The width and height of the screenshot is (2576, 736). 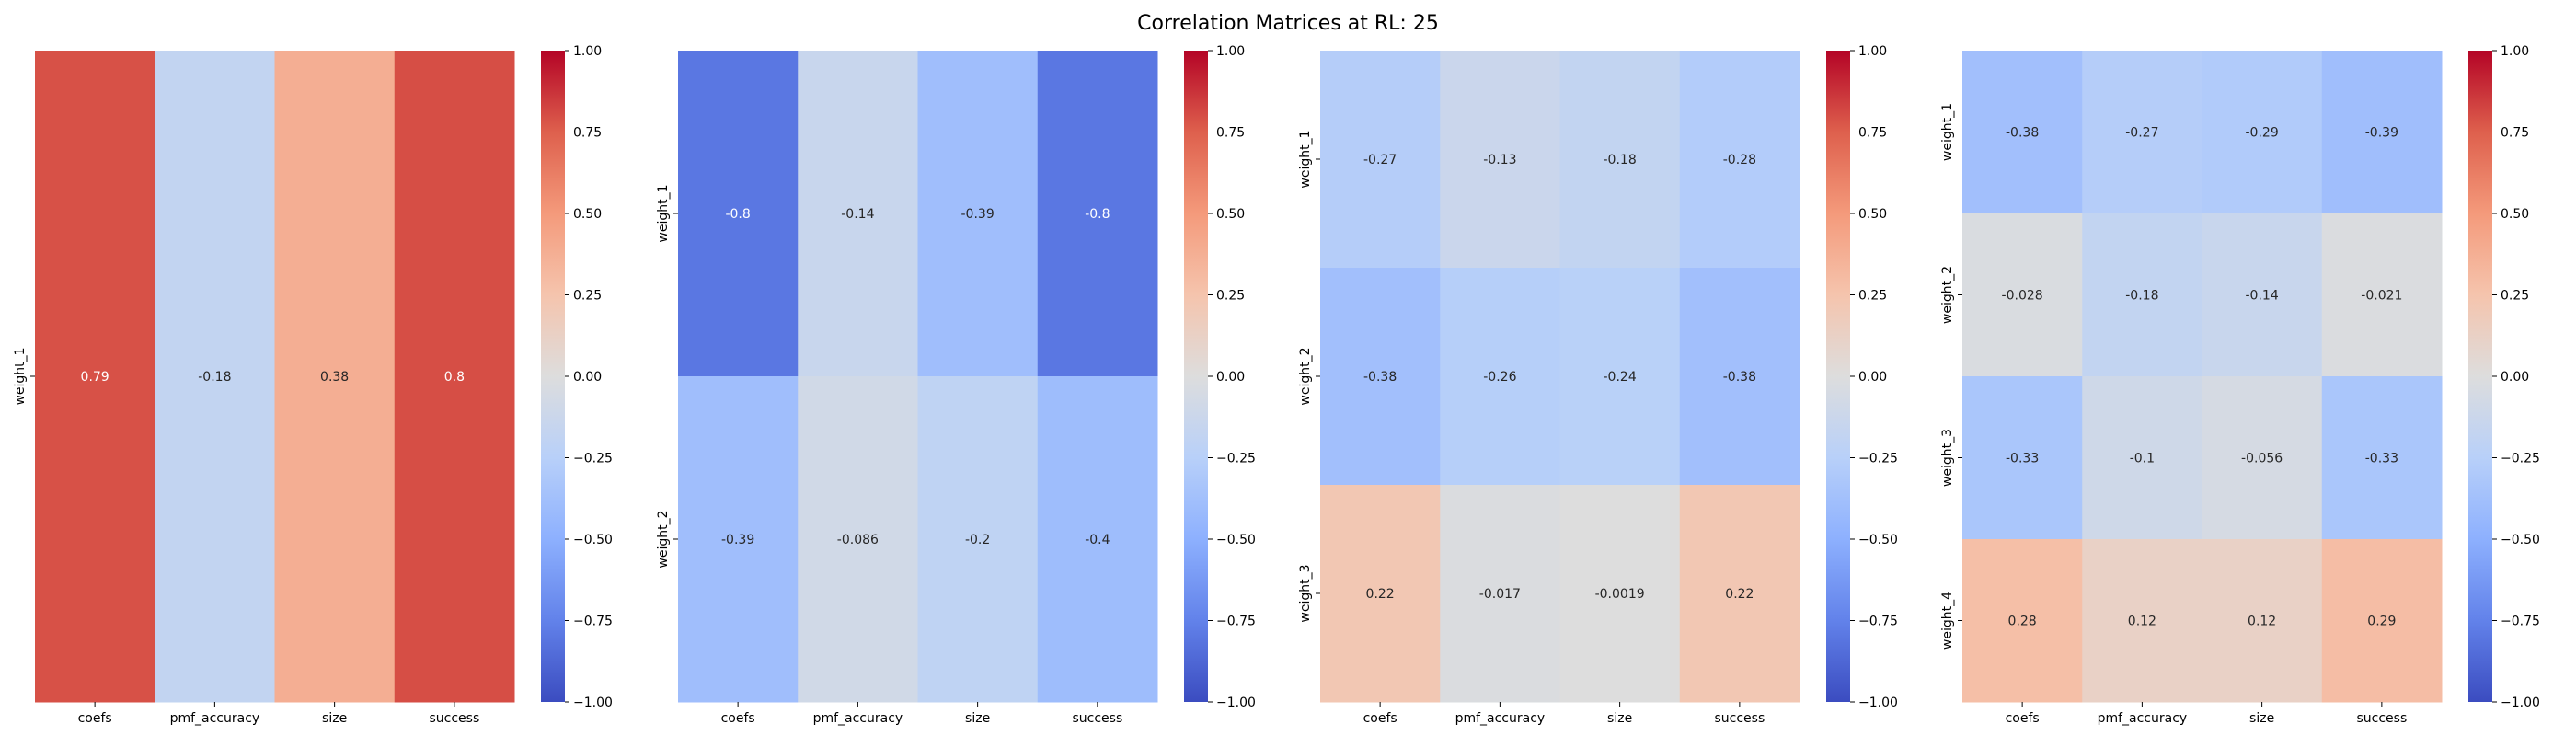 What do you see at coordinates (2141, 133) in the screenshot?
I see `cell-value-label: -0.27` at bounding box center [2141, 133].